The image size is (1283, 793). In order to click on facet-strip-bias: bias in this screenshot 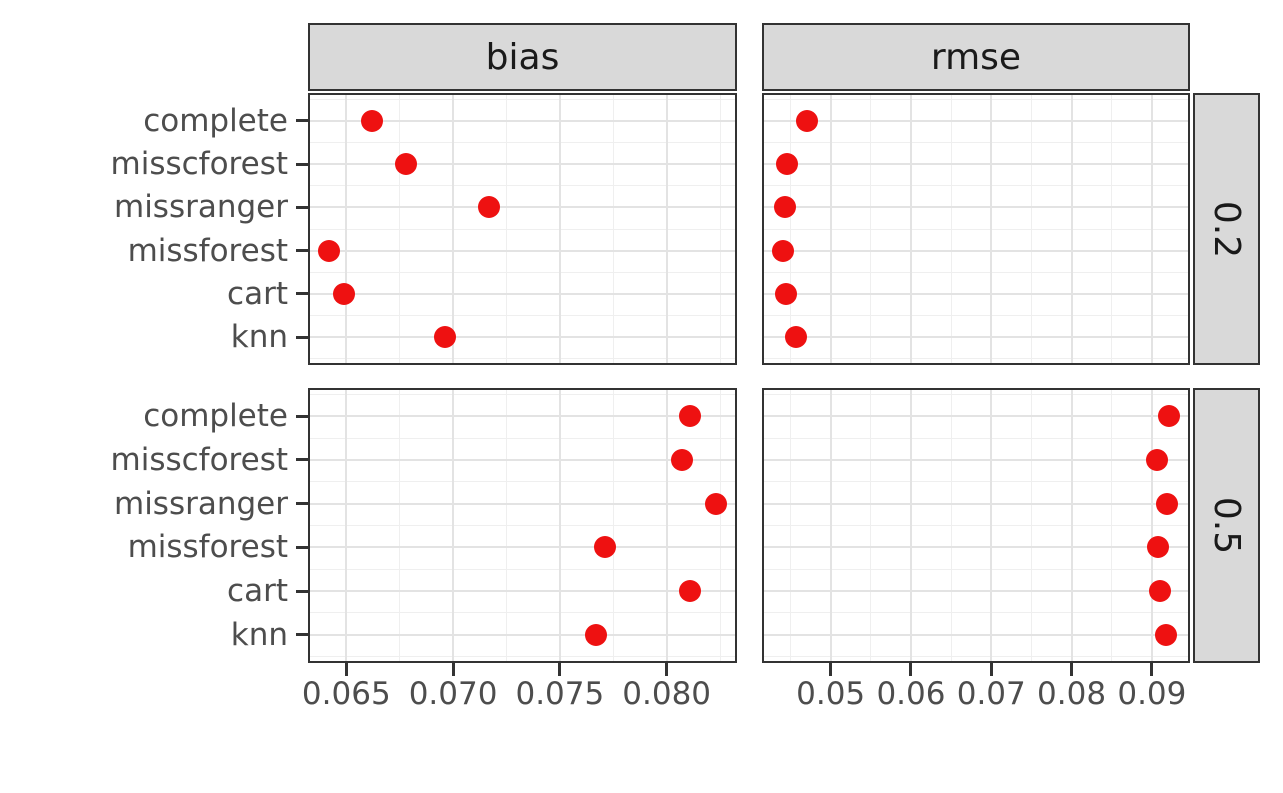, I will do `click(522, 57)`.